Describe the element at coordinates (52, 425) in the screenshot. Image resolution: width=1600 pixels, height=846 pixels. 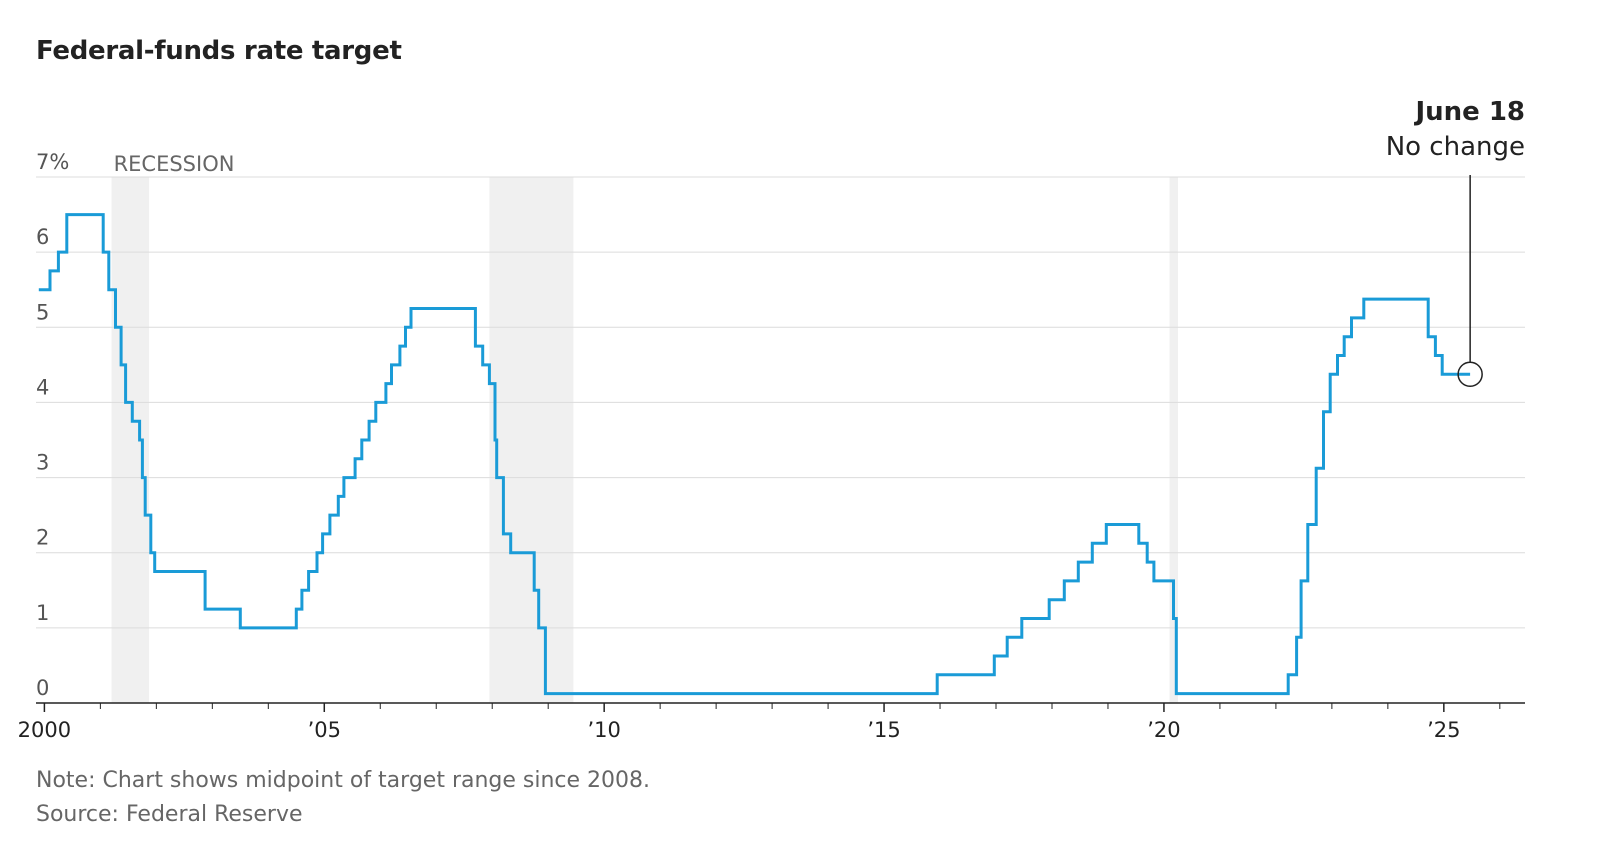
I see `y-axis-ticks: 0 1 2 3 4 5 6 7%` at that location.